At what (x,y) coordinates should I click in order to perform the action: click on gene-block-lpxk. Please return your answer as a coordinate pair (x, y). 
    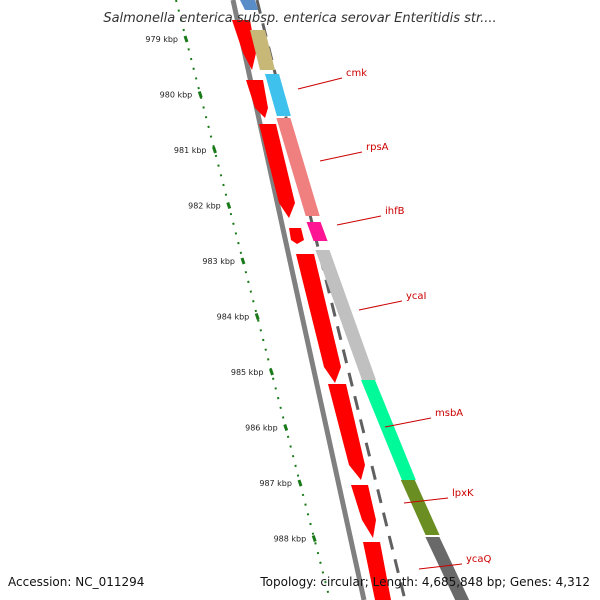
    Looking at the image, I should click on (420, 507).